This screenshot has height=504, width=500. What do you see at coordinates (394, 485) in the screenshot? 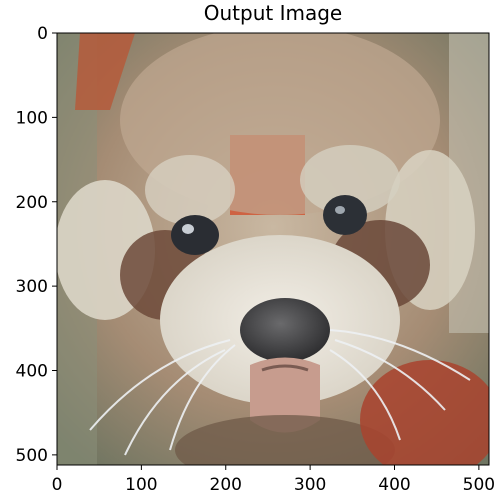
I see `x-tick-label: 400` at bounding box center [394, 485].